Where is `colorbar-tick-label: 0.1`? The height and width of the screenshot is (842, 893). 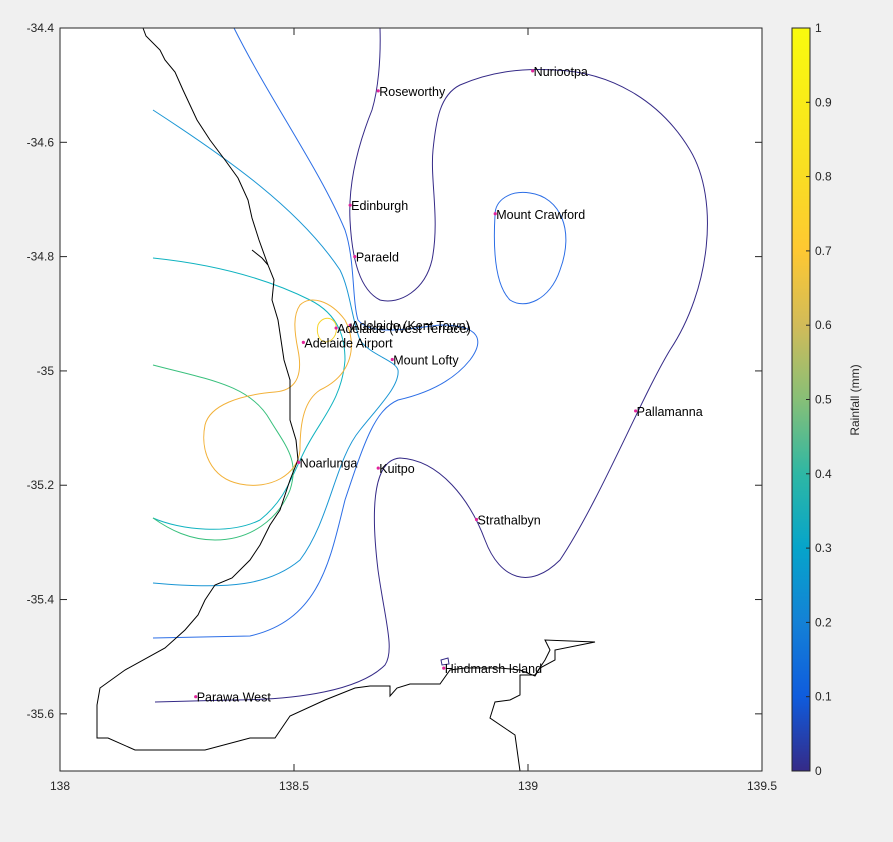
colorbar-tick-label: 0.1 is located at coordinates (823, 697).